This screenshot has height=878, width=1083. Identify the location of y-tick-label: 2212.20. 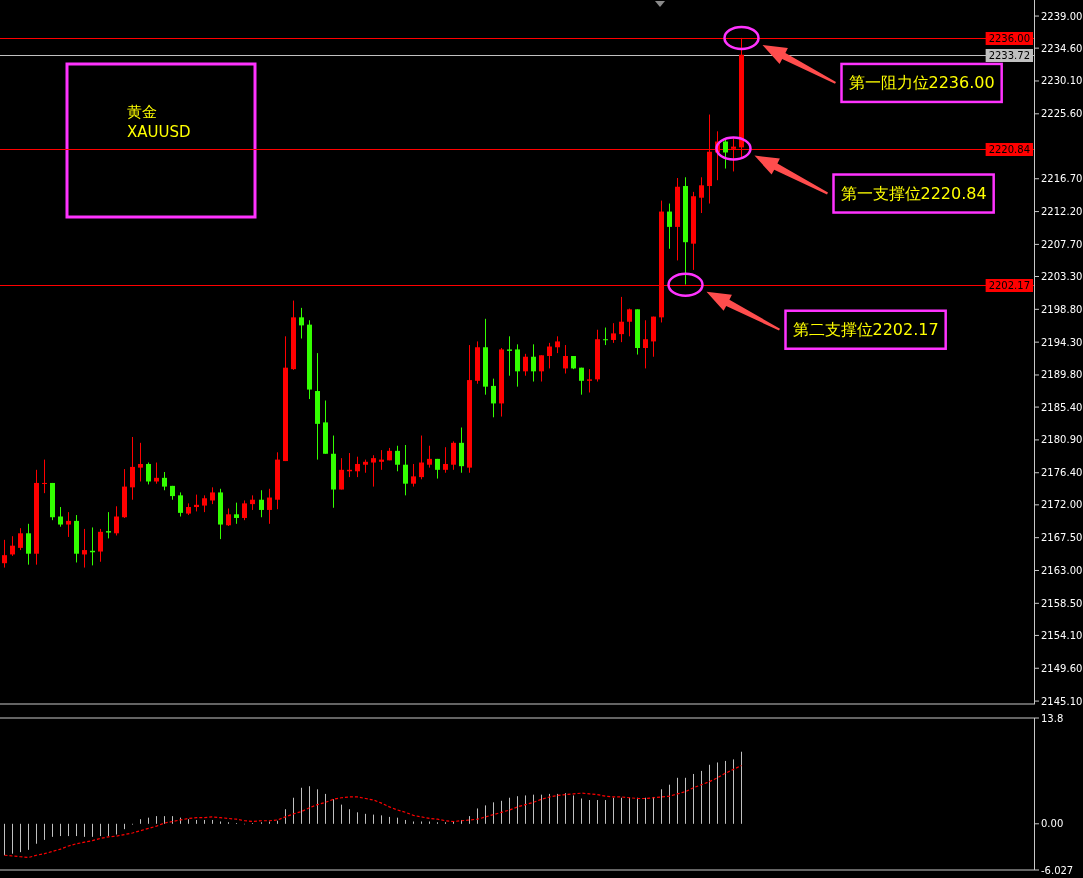
(1062, 212).